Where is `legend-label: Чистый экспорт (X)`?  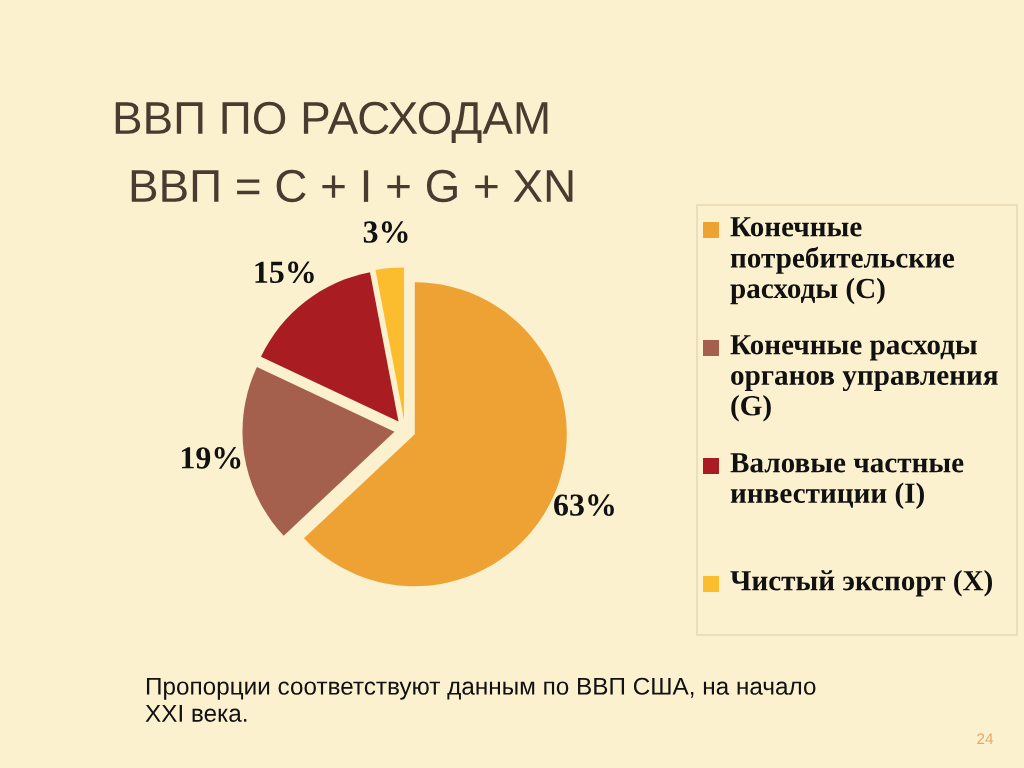 legend-label: Чистый экспорт (X) is located at coordinates (861, 583).